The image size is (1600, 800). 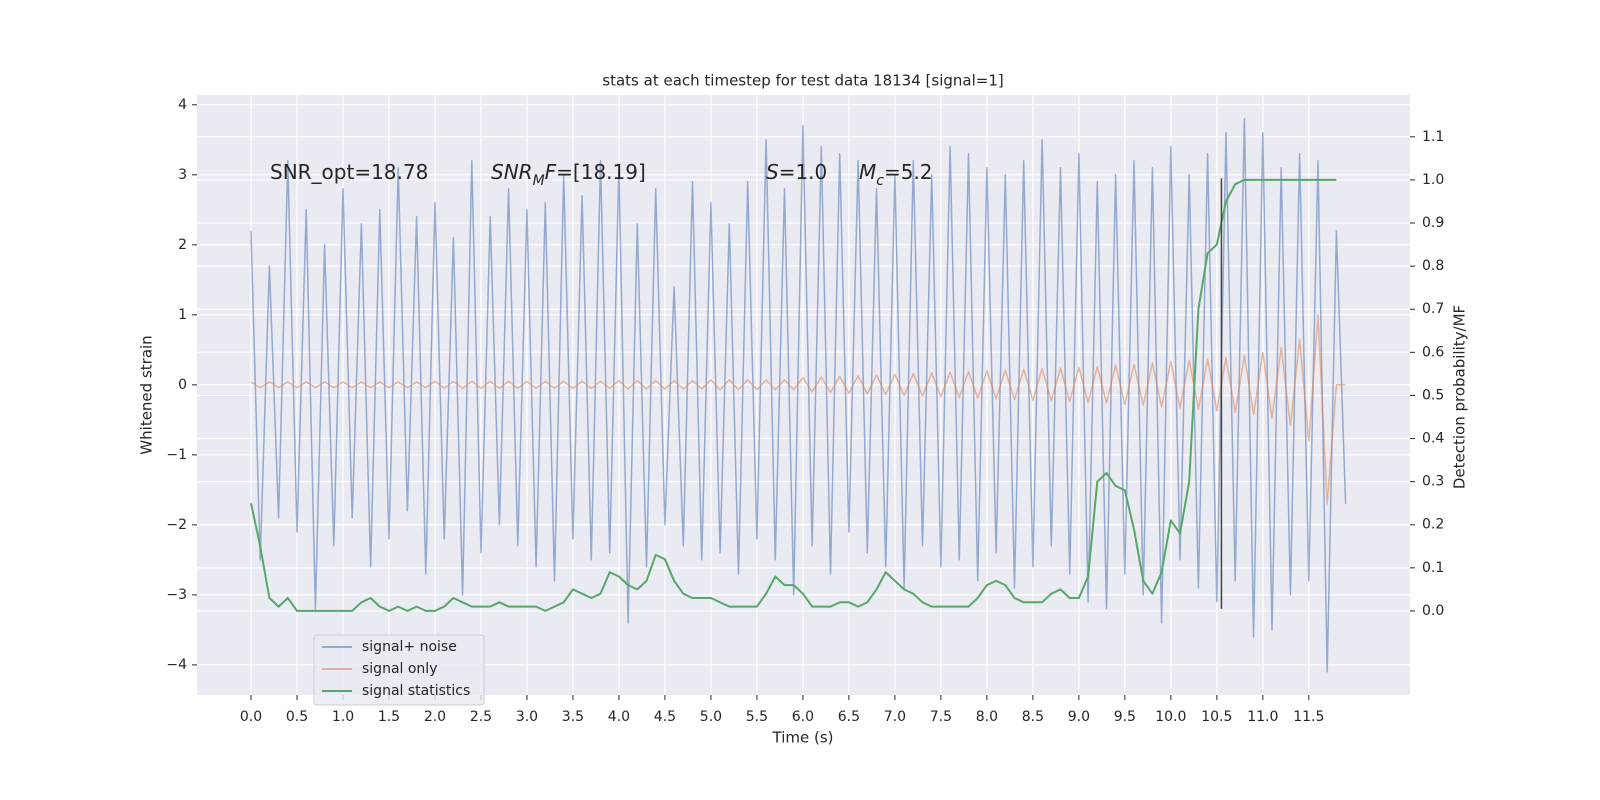 I want to click on x-tick-label: 9.0, so click(x=1079, y=717).